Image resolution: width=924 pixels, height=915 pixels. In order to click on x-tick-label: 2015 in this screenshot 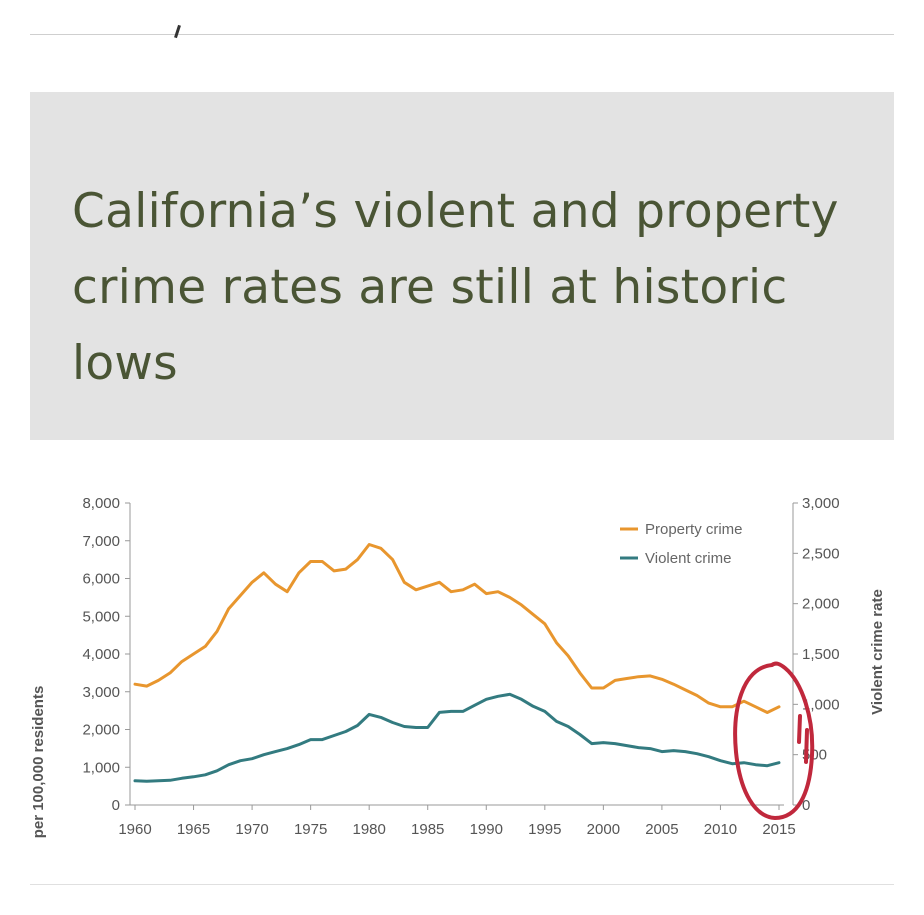, I will do `click(778, 829)`.